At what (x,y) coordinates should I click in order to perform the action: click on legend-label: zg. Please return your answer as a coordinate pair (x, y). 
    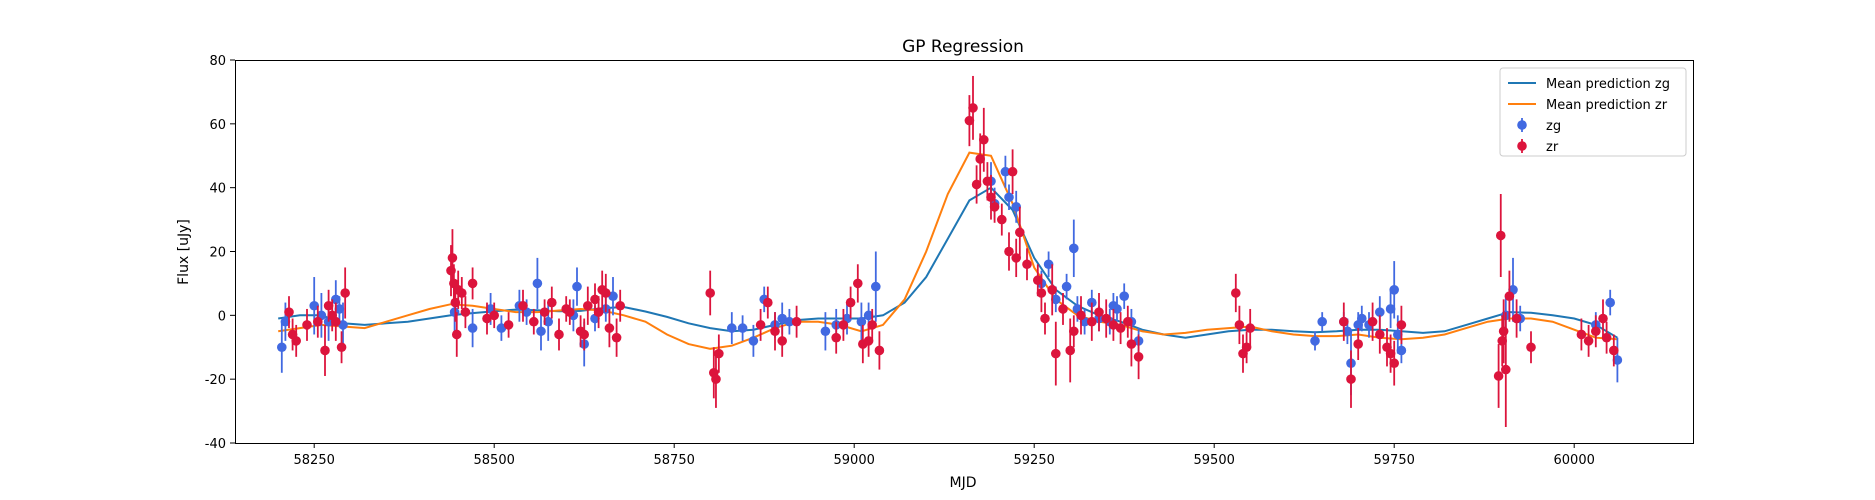
    Looking at the image, I should click on (1553, 126).